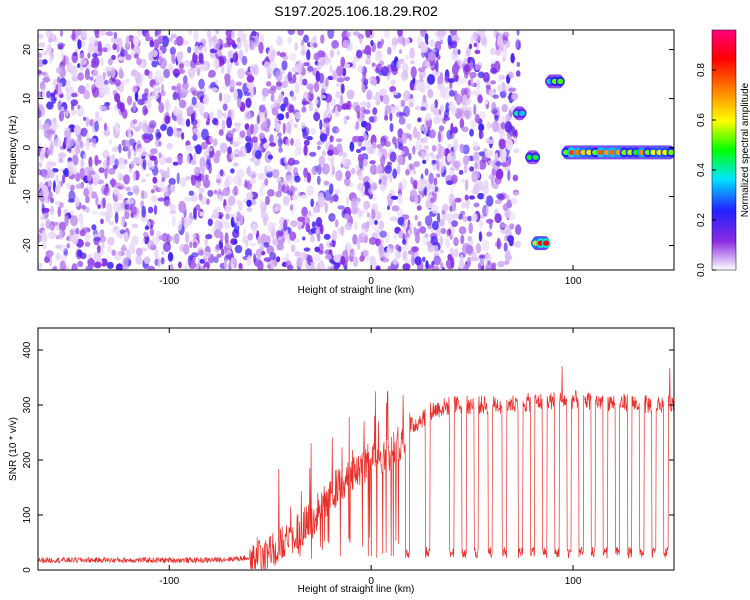  Describe the element at coordinates (701, 70) in the screenshot. I see `colorbar-tick-label: 0.8` at that location.